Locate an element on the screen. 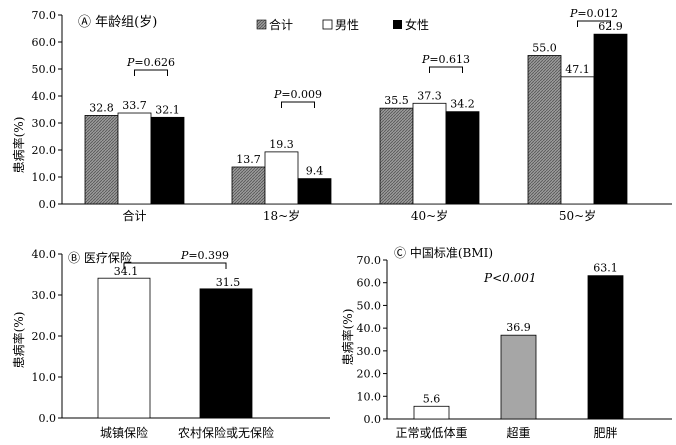  data-label-female: 9.4 is located at coordinates (315, 171).